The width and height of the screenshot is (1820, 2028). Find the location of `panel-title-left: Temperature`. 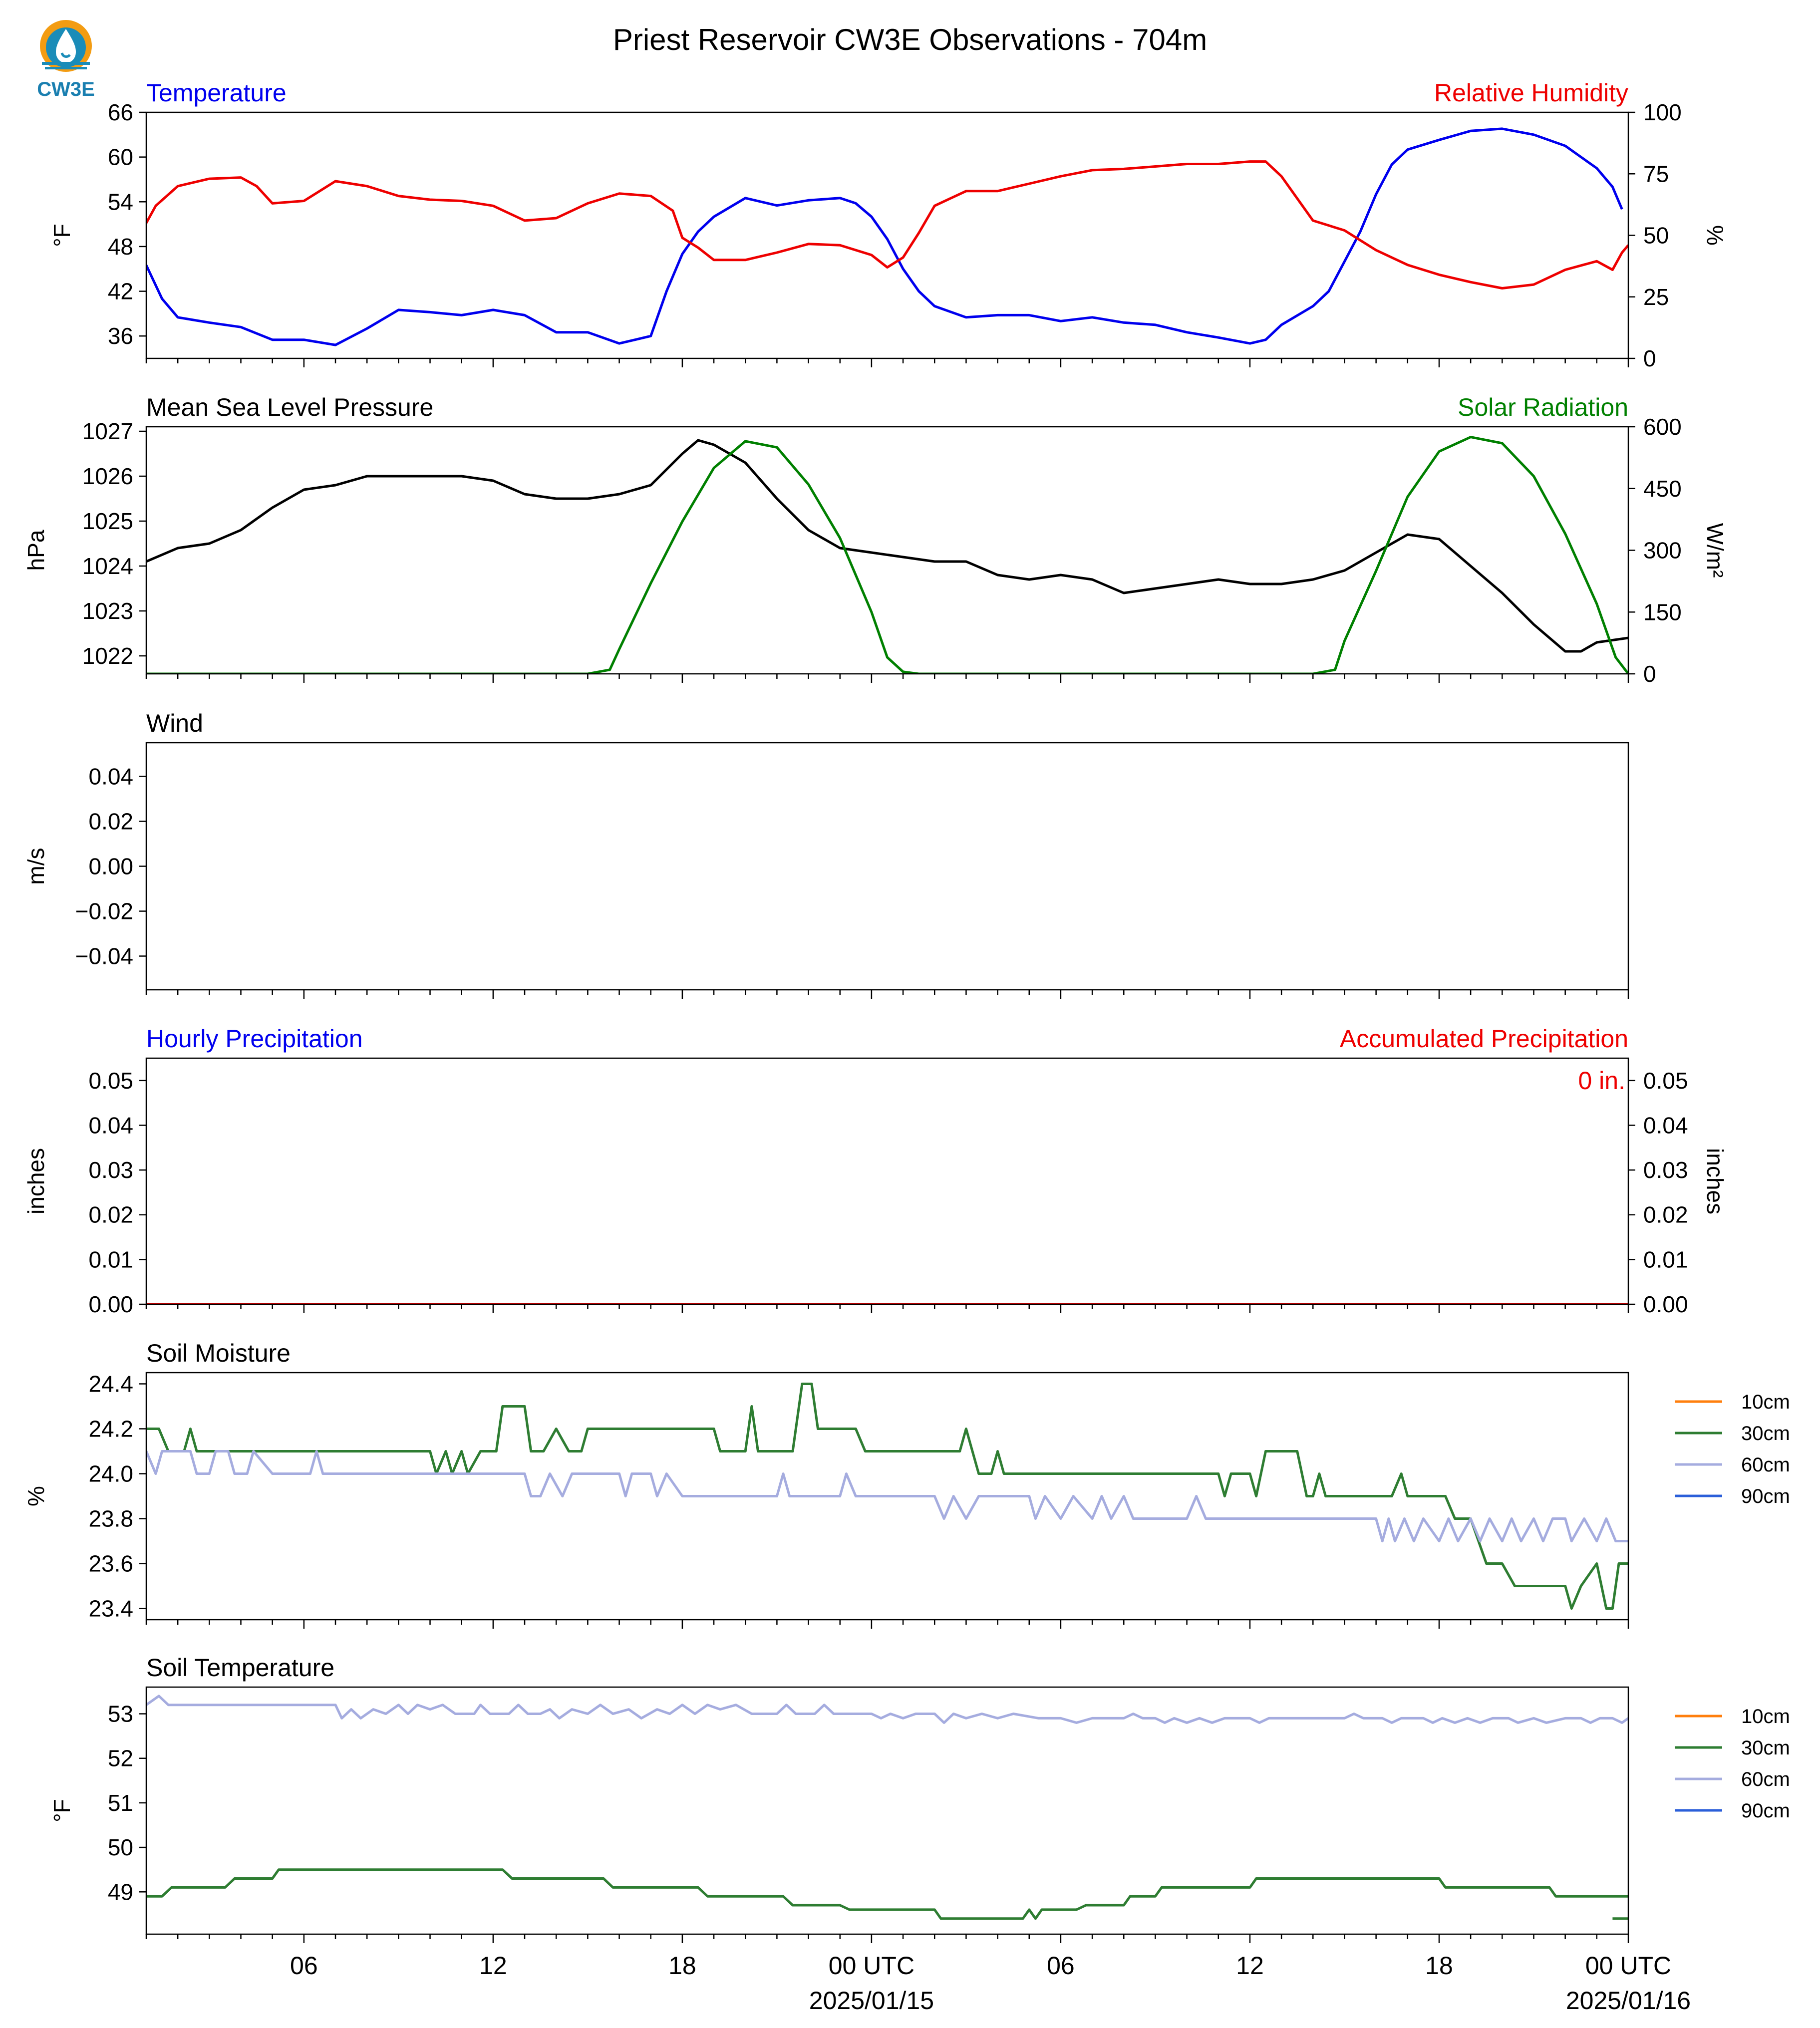

panel-title-left: Temperature is located at coordinates (216, 93).